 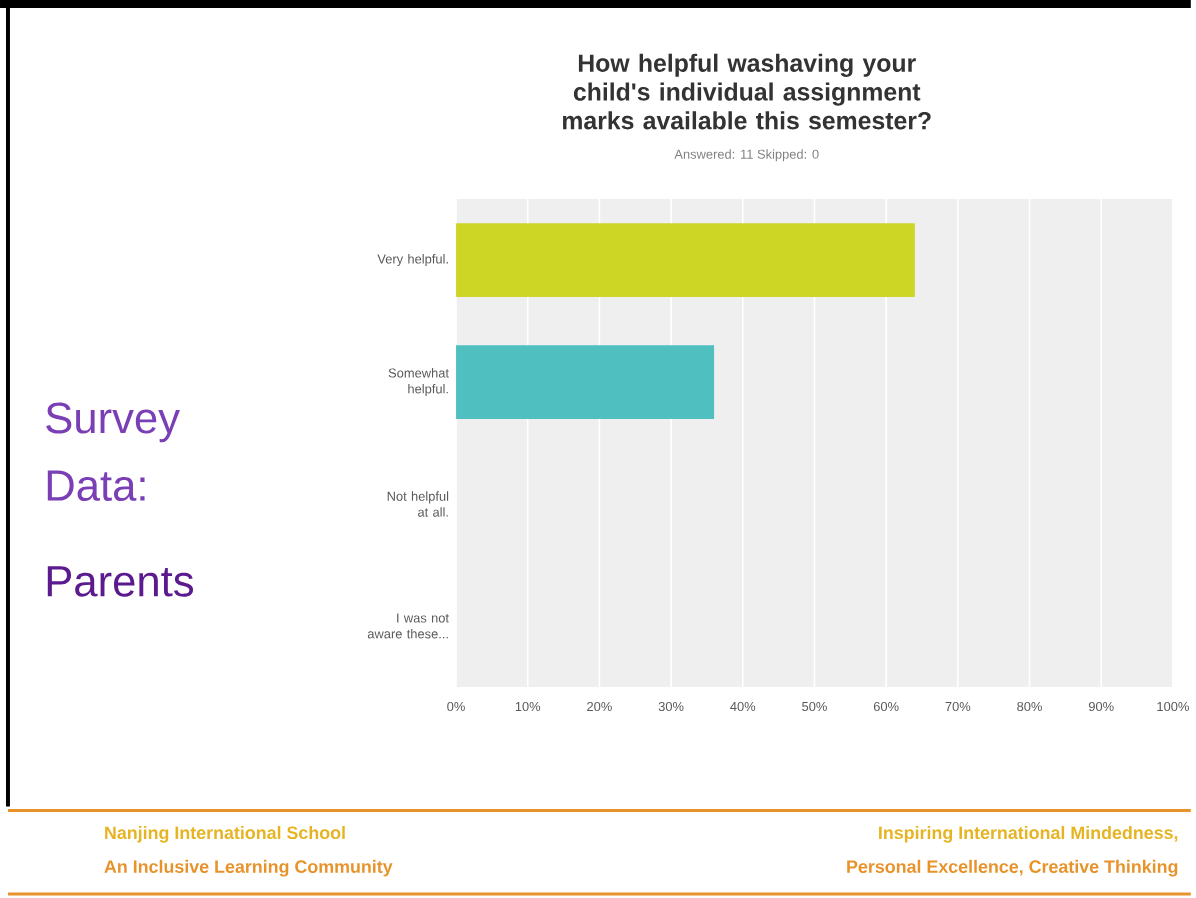 What do you see at coordinates (248, 868) in the screenshot?
I see `text: An Inclusive Learning Community` at bounding box center [248, 868].